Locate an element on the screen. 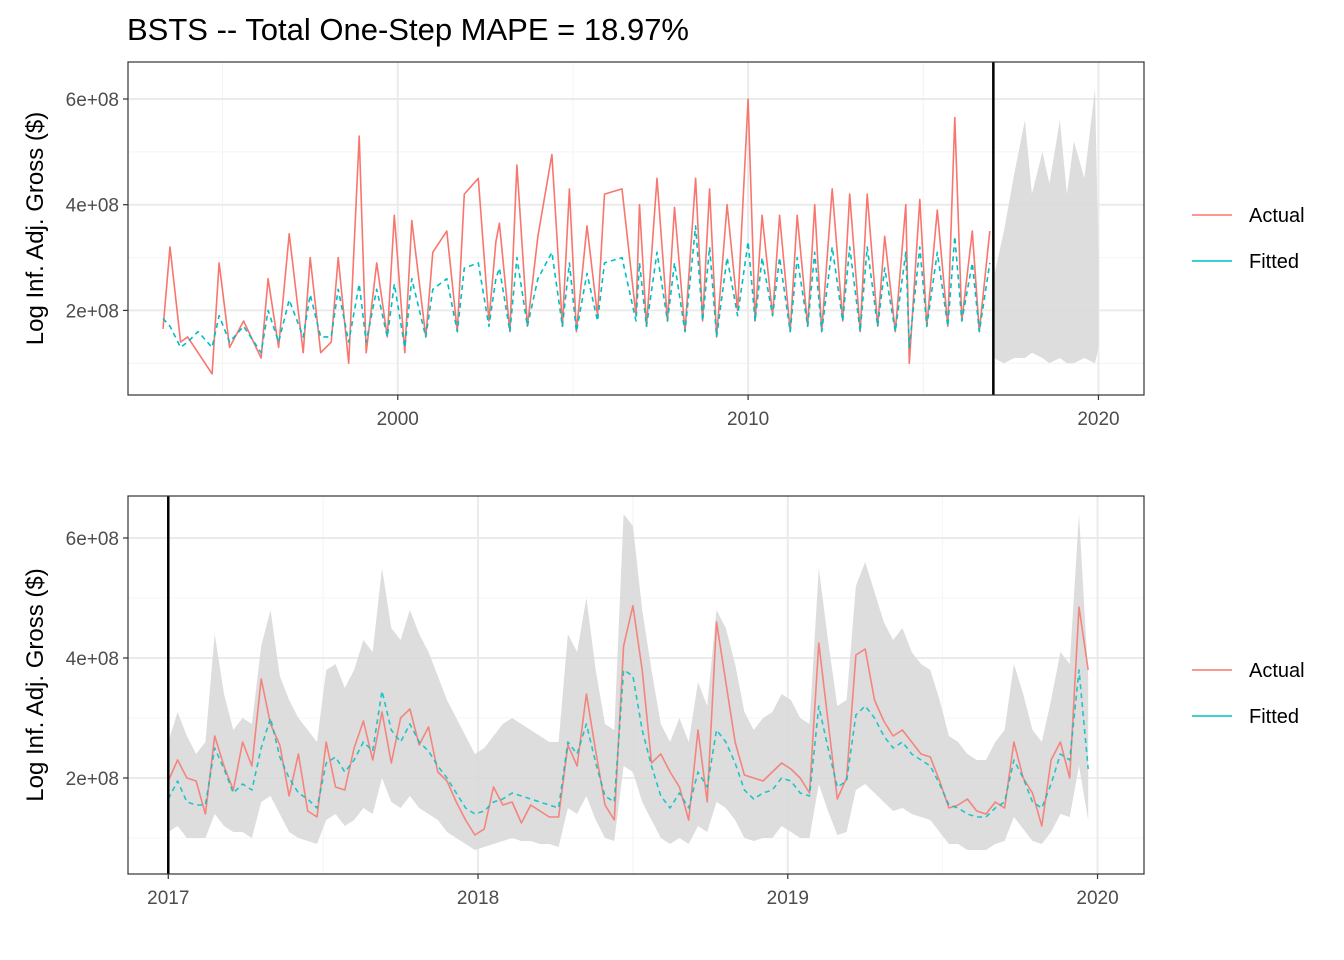  x-tick-label: 2010 is located at coordinates (748, 419).